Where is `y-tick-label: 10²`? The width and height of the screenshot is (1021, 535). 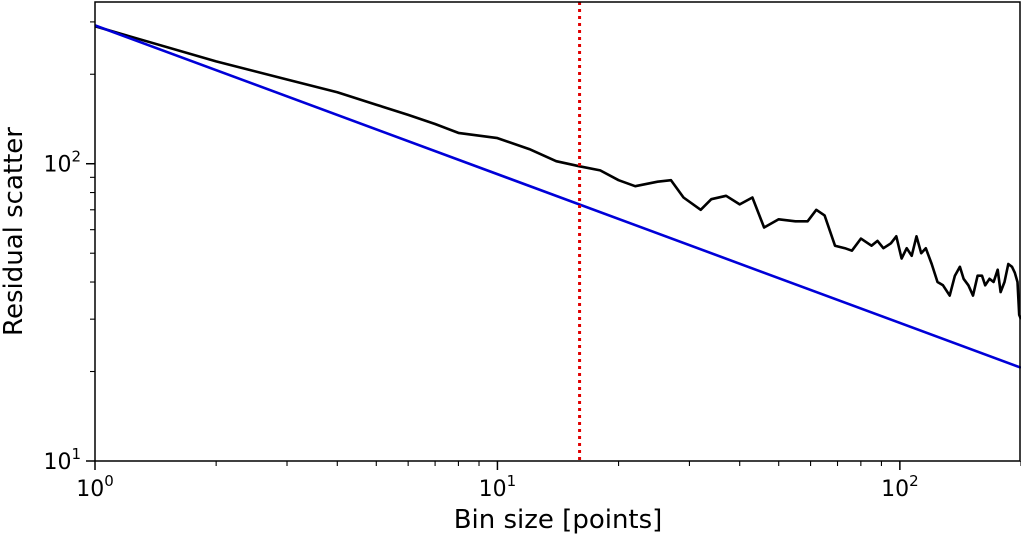
y-tick-label: 10² is located at coordinates (62, 163).